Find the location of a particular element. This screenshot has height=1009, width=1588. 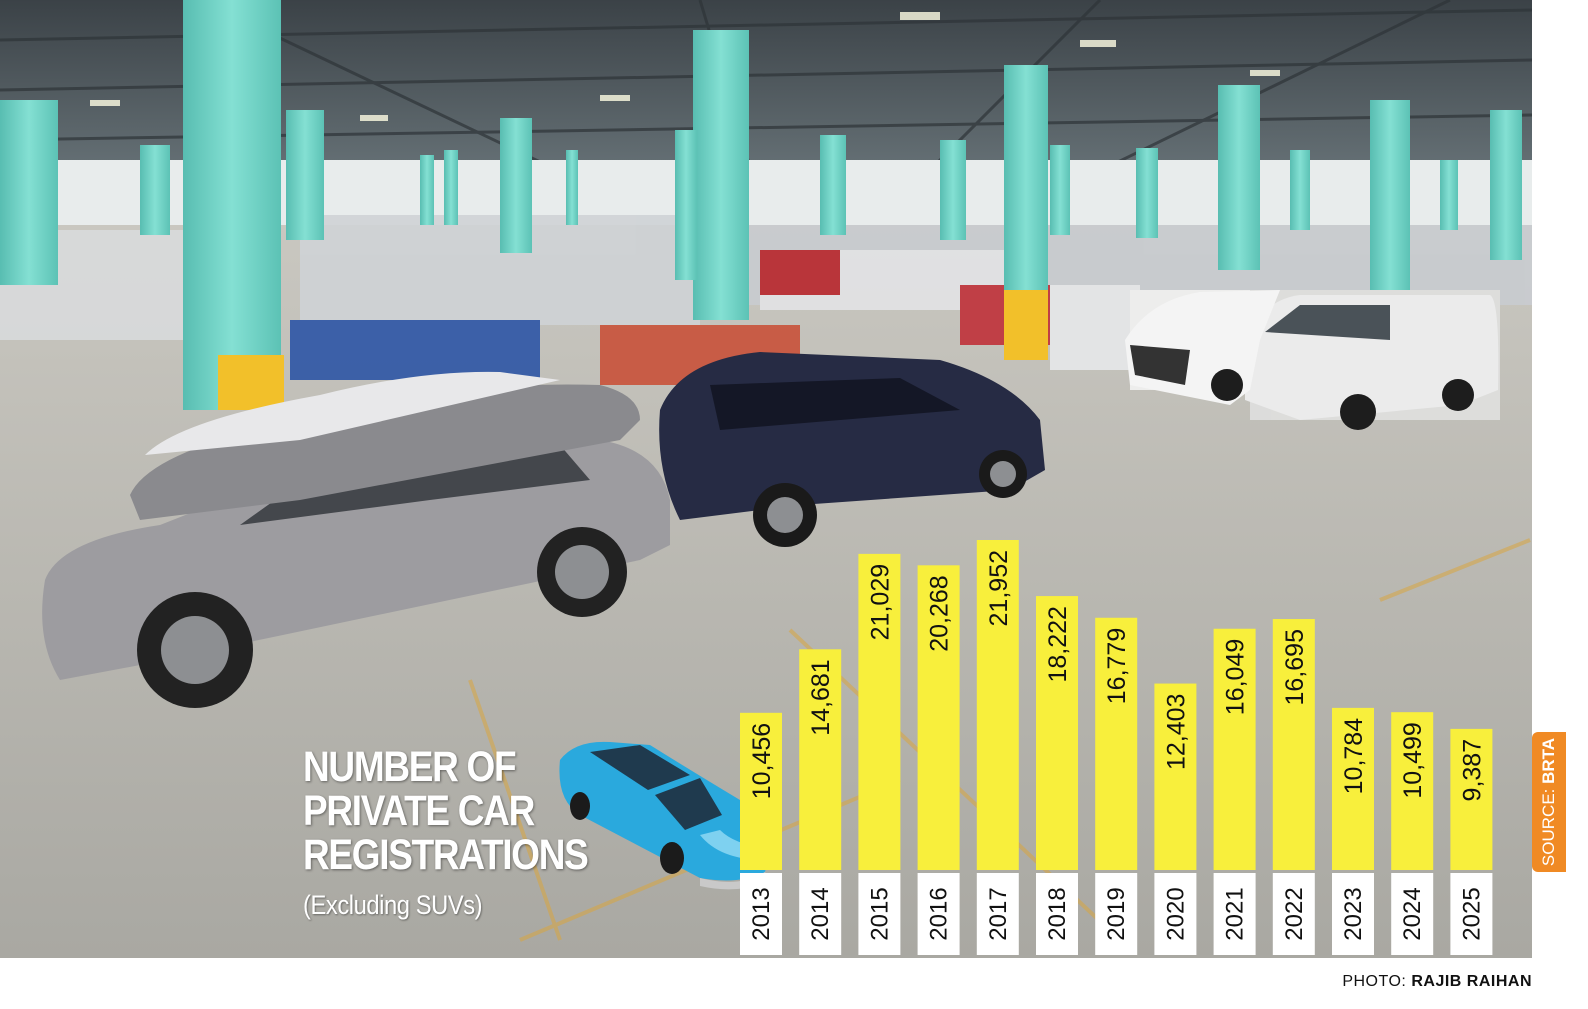

bar-value-label-2013: 10,456 is located at coordinates (762, 761).